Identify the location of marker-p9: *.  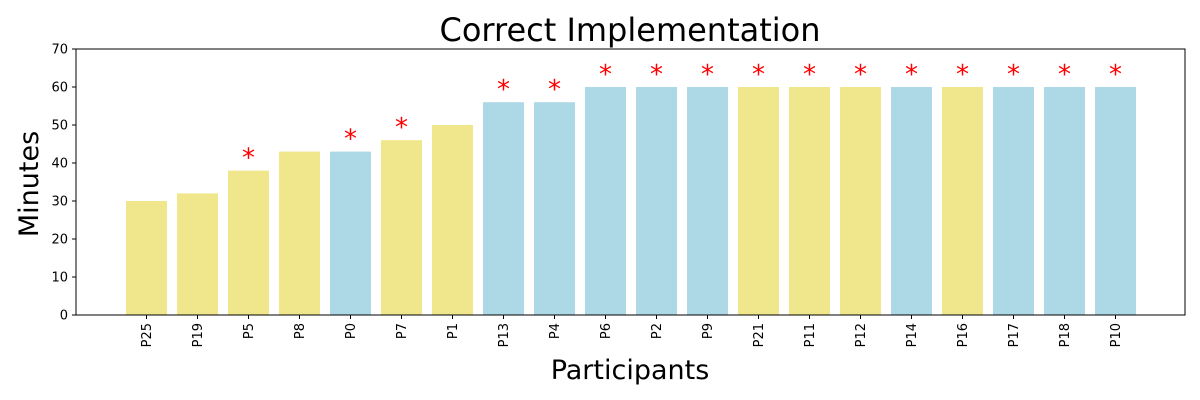
(707, 75).